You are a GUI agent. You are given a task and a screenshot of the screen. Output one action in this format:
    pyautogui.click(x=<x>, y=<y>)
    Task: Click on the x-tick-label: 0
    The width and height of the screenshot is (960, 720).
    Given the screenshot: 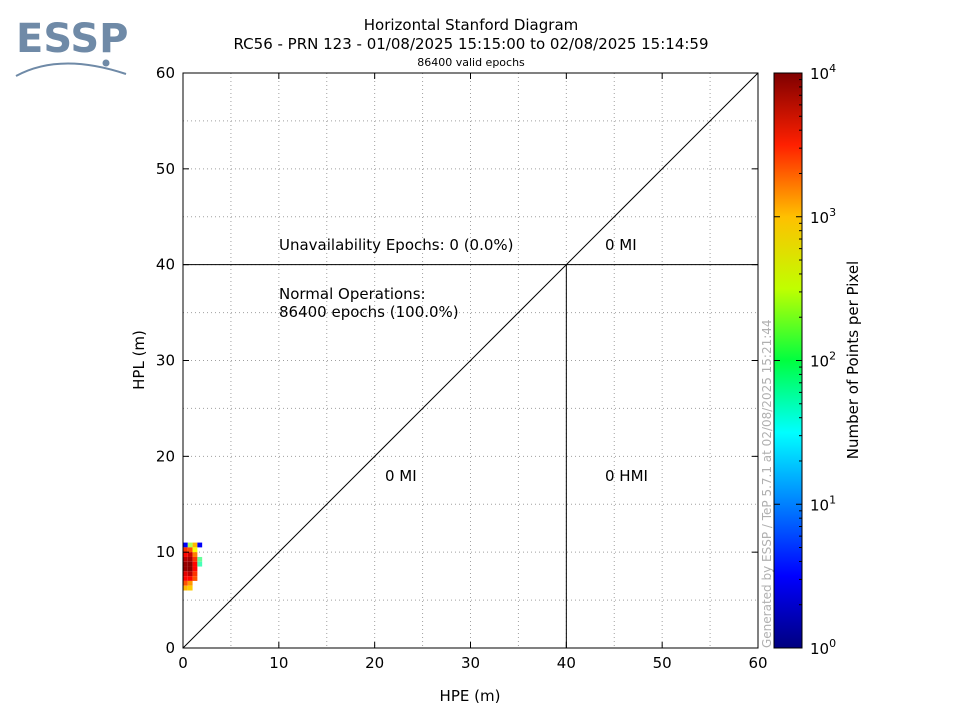 What is the action you would take?
    pyautogui.click(x=183, y=663)
    